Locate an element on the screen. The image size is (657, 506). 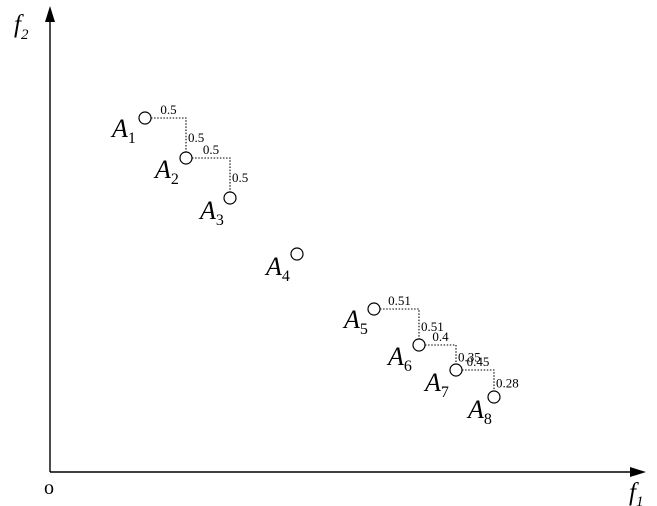
x-axis-arrow is located at coordinates (638, 472).